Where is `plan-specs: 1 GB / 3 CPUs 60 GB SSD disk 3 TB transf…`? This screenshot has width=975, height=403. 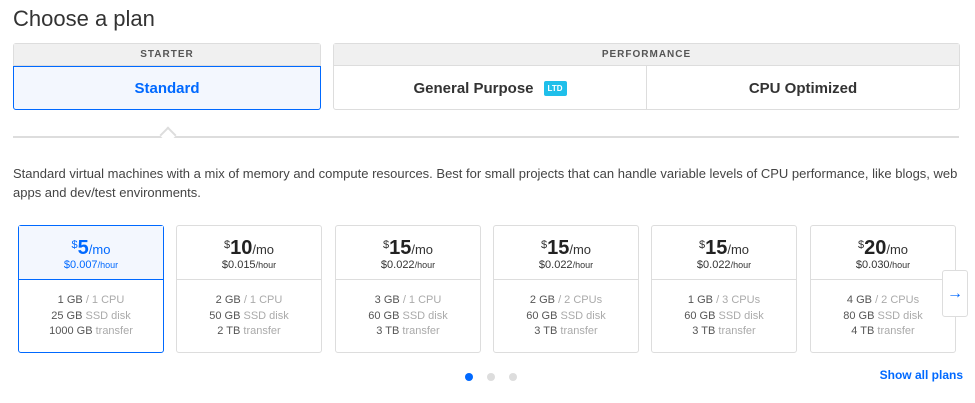 plan-specs: 1 GB / 3 CPUs 60 GB SSD disk 3 TB transf… is located at coordinates (724, 310).